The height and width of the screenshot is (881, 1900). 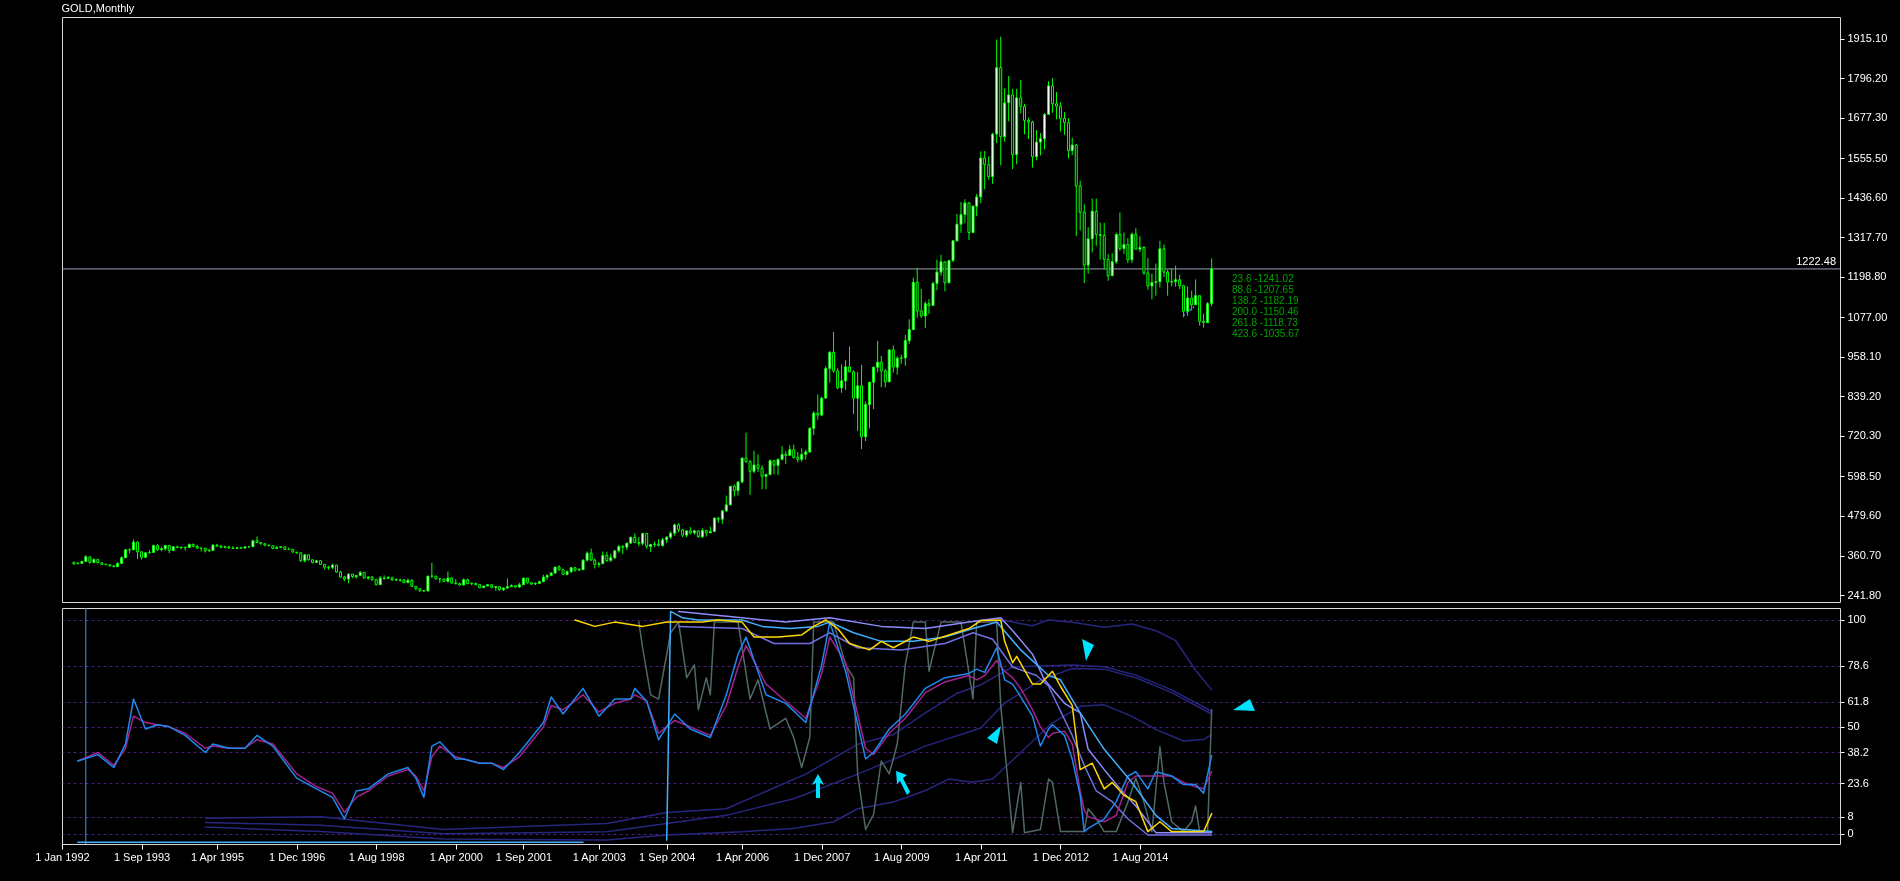 I want to click on y-tick-label: 50, so click(x=1853, y=726).